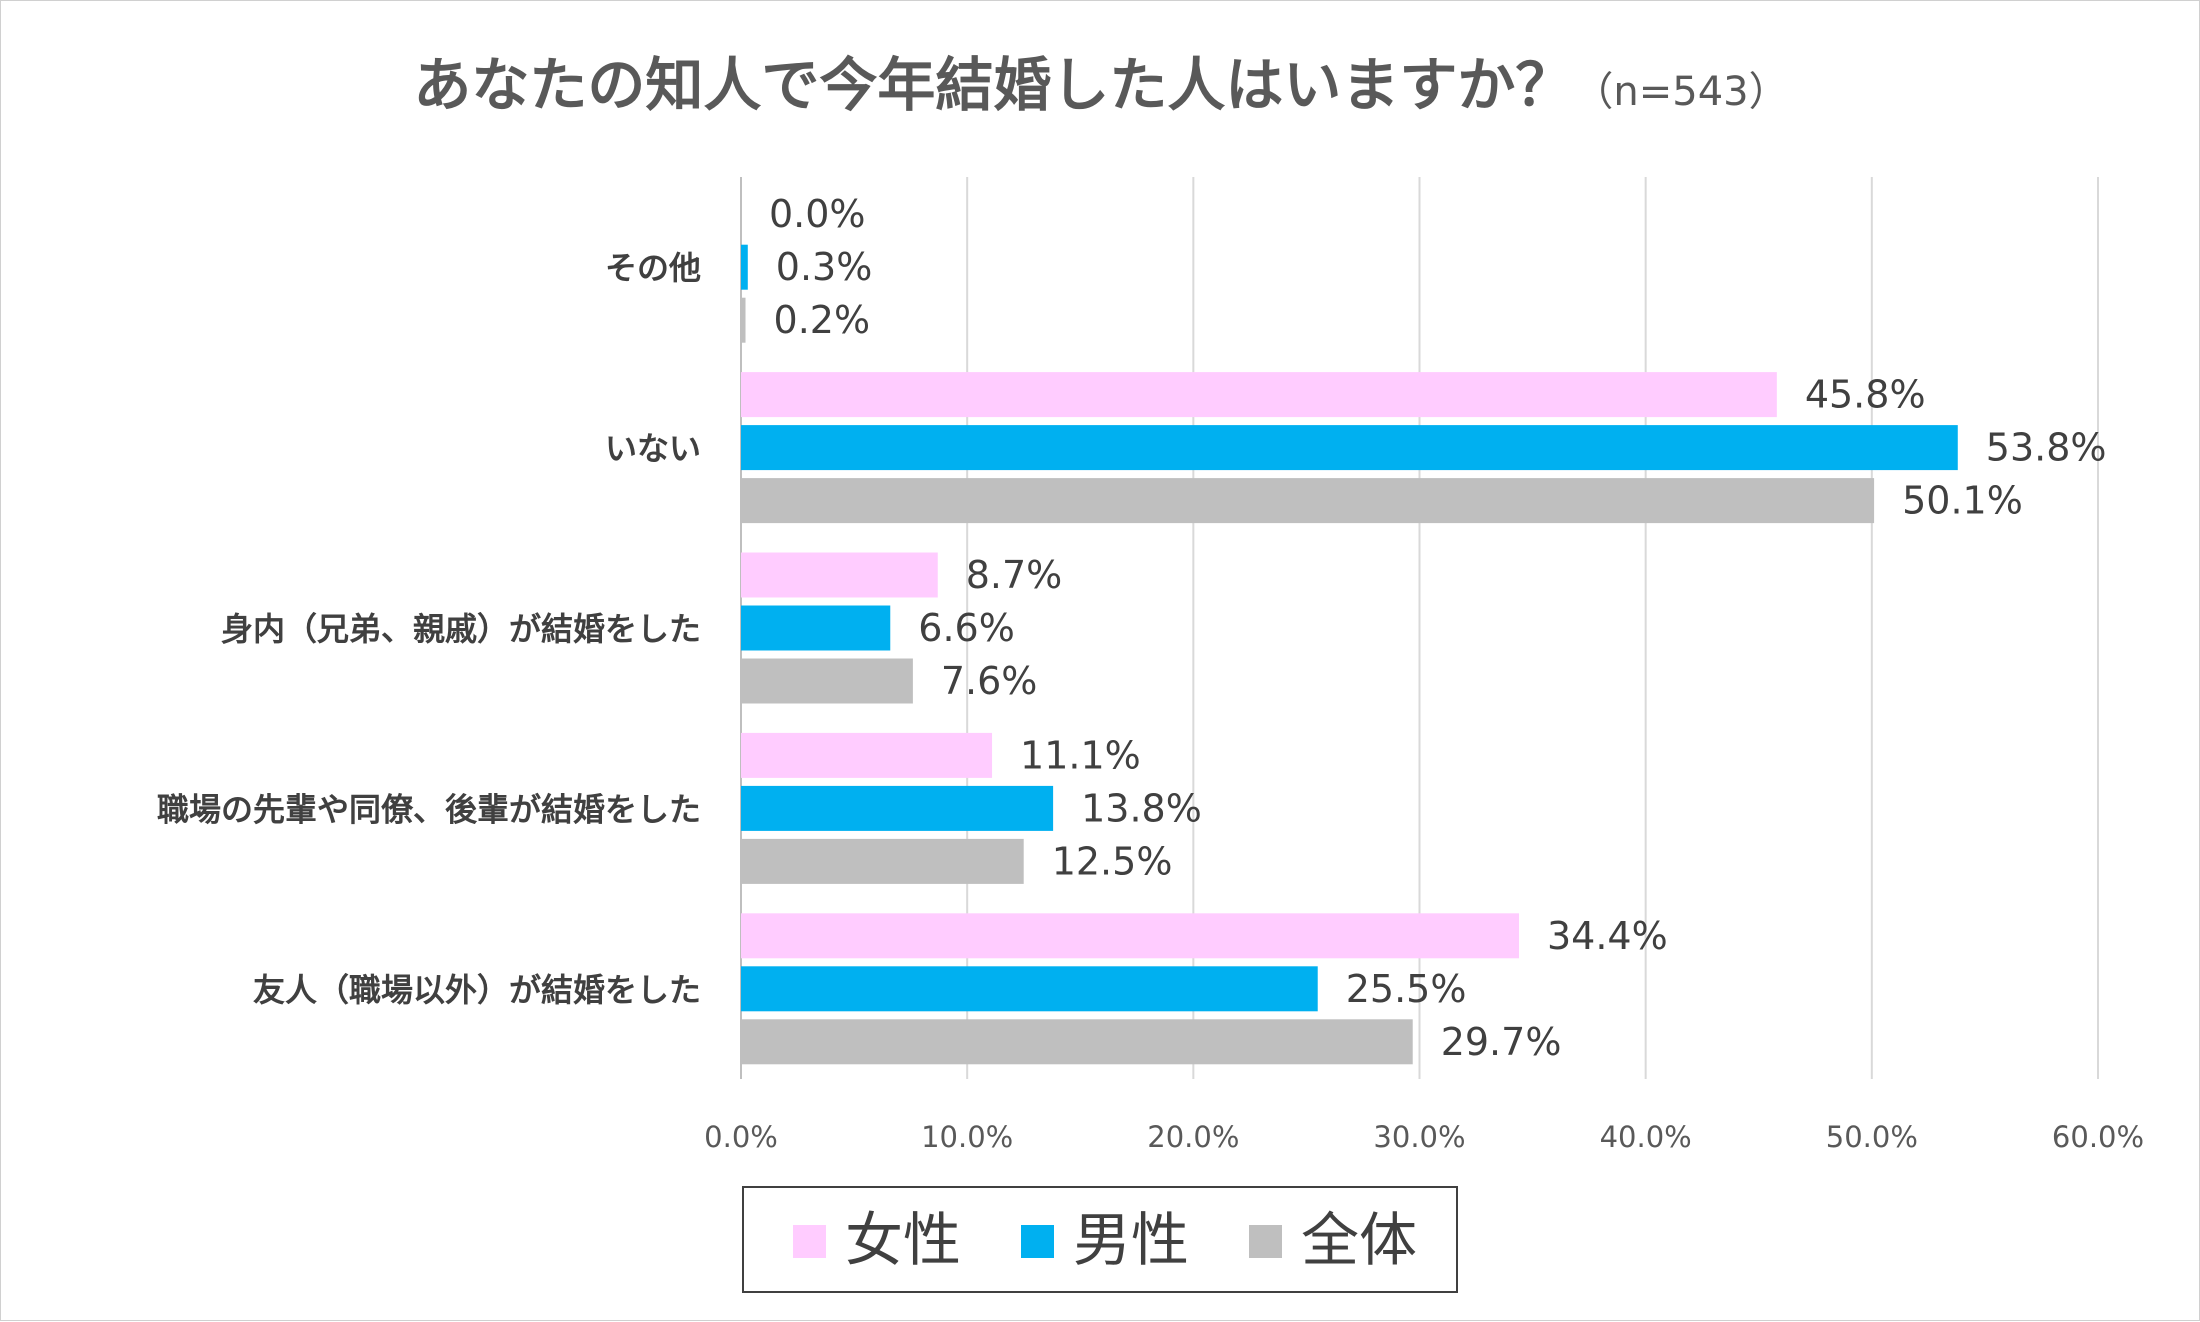  What do you see at coordinates (817, 214) in the screenshot?
I see `data-label: 0.0%` at bounding box center [817, 214].